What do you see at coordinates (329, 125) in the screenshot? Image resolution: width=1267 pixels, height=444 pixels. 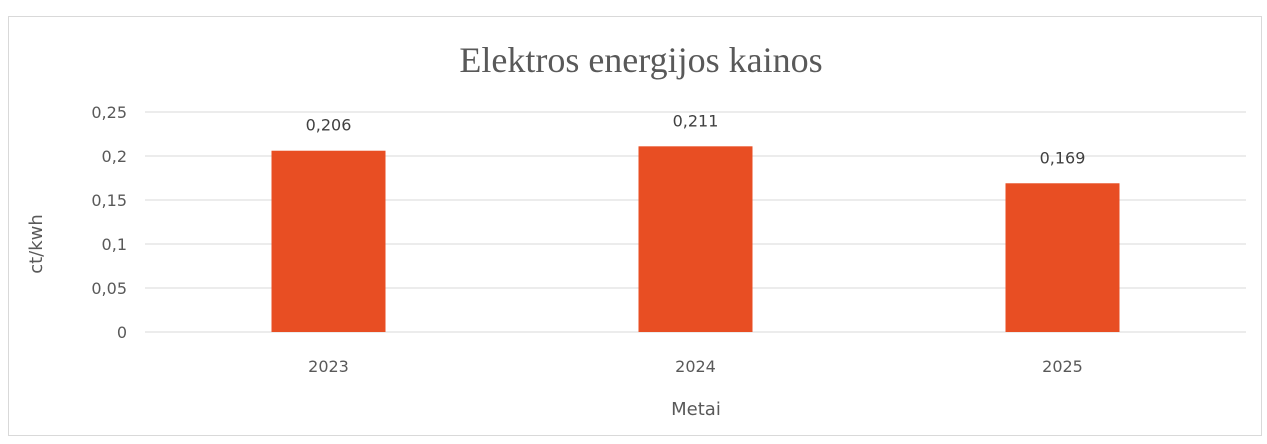 I see `data-label: 0,206` at bounding box center [329, 125].